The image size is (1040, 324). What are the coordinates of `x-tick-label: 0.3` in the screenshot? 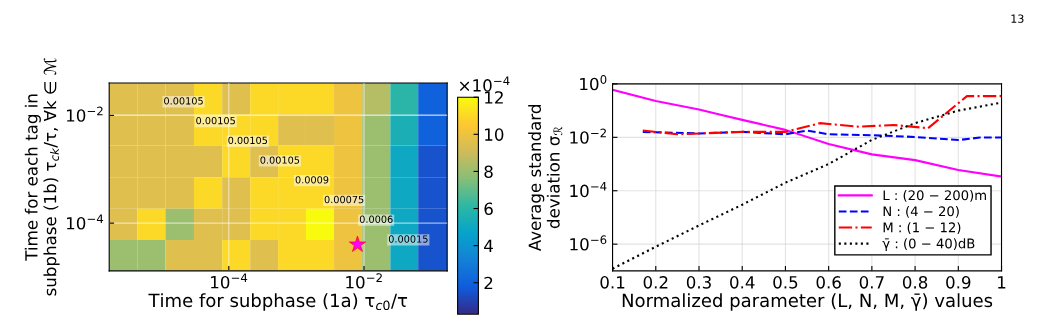 It's located at (698, 282).